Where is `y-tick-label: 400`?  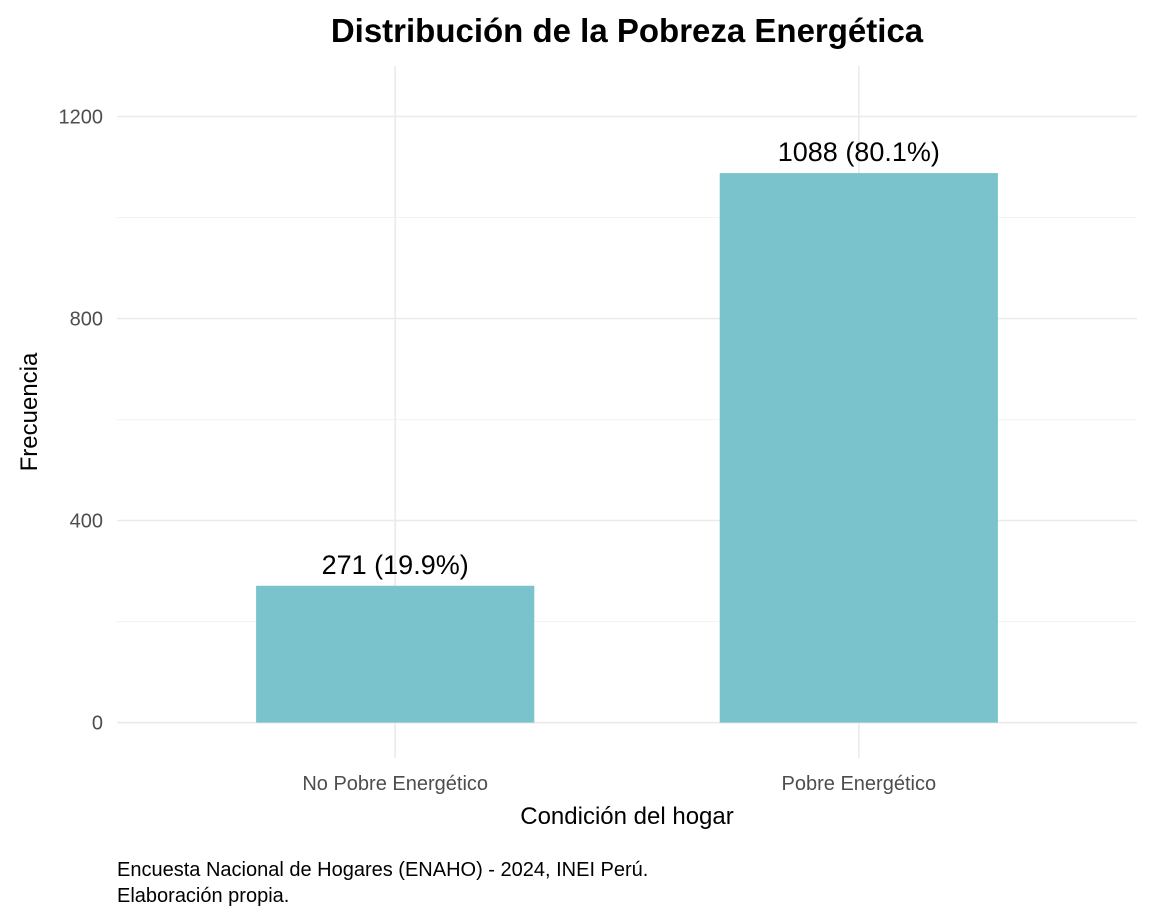
y-tick-label: 400 is located at coordinates (86, 522).